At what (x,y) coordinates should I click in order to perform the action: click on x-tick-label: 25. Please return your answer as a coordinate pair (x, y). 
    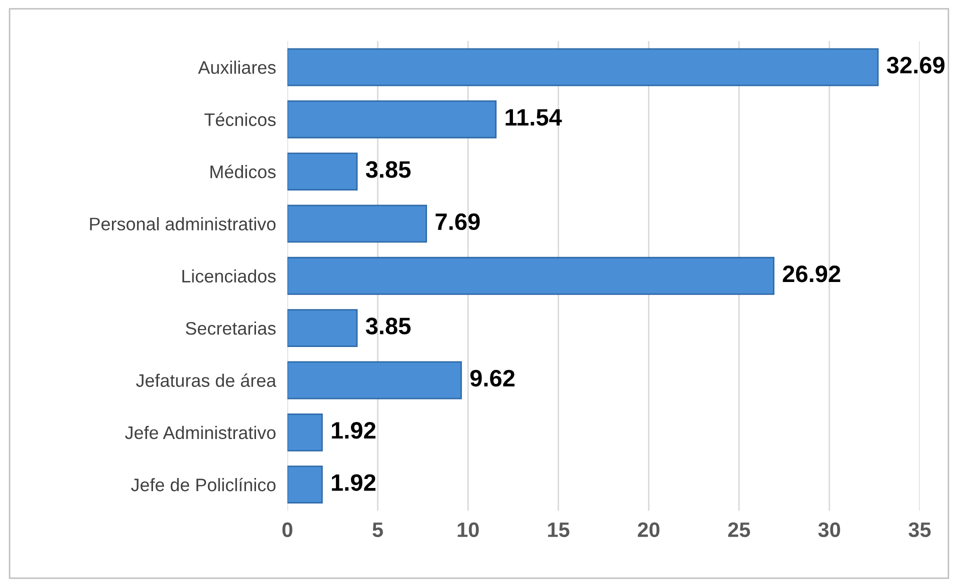
    Looking at the image, I should click on (739, 530).